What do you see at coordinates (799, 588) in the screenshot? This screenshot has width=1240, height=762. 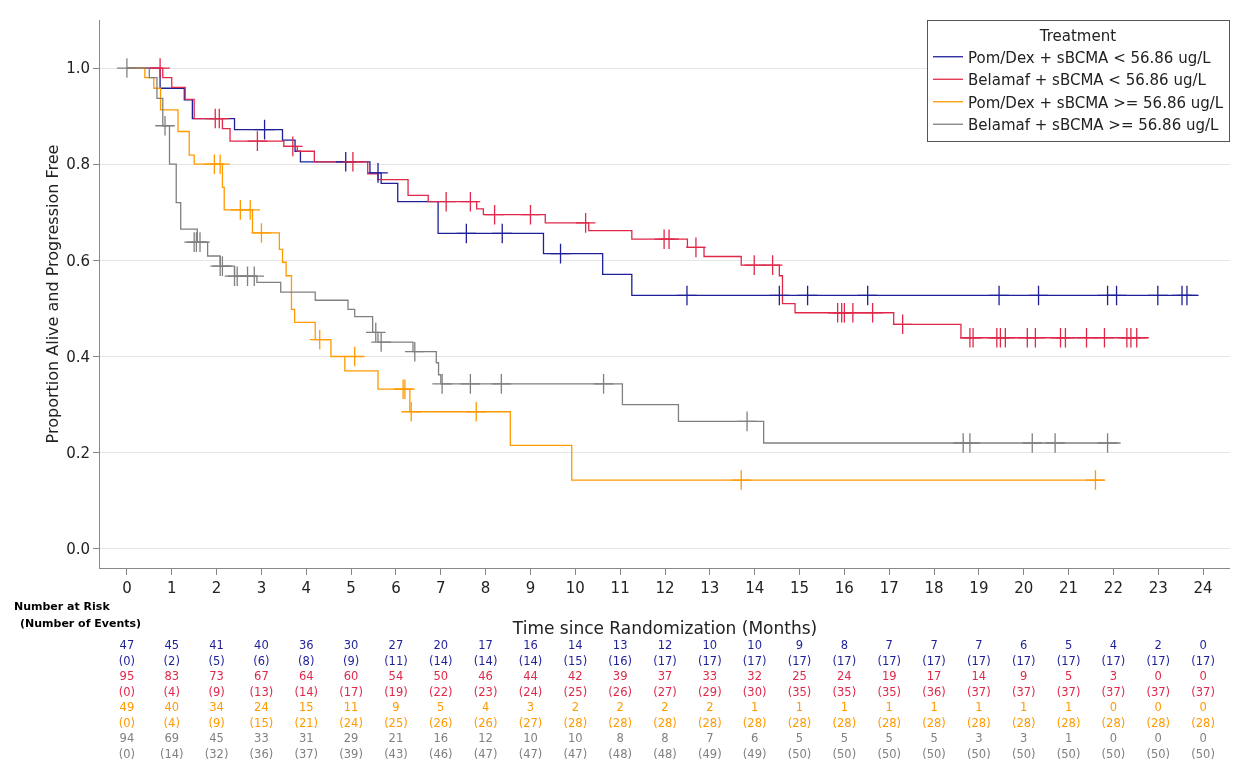 I see `x-tick-label: 15` at bounding box center [799, 588].